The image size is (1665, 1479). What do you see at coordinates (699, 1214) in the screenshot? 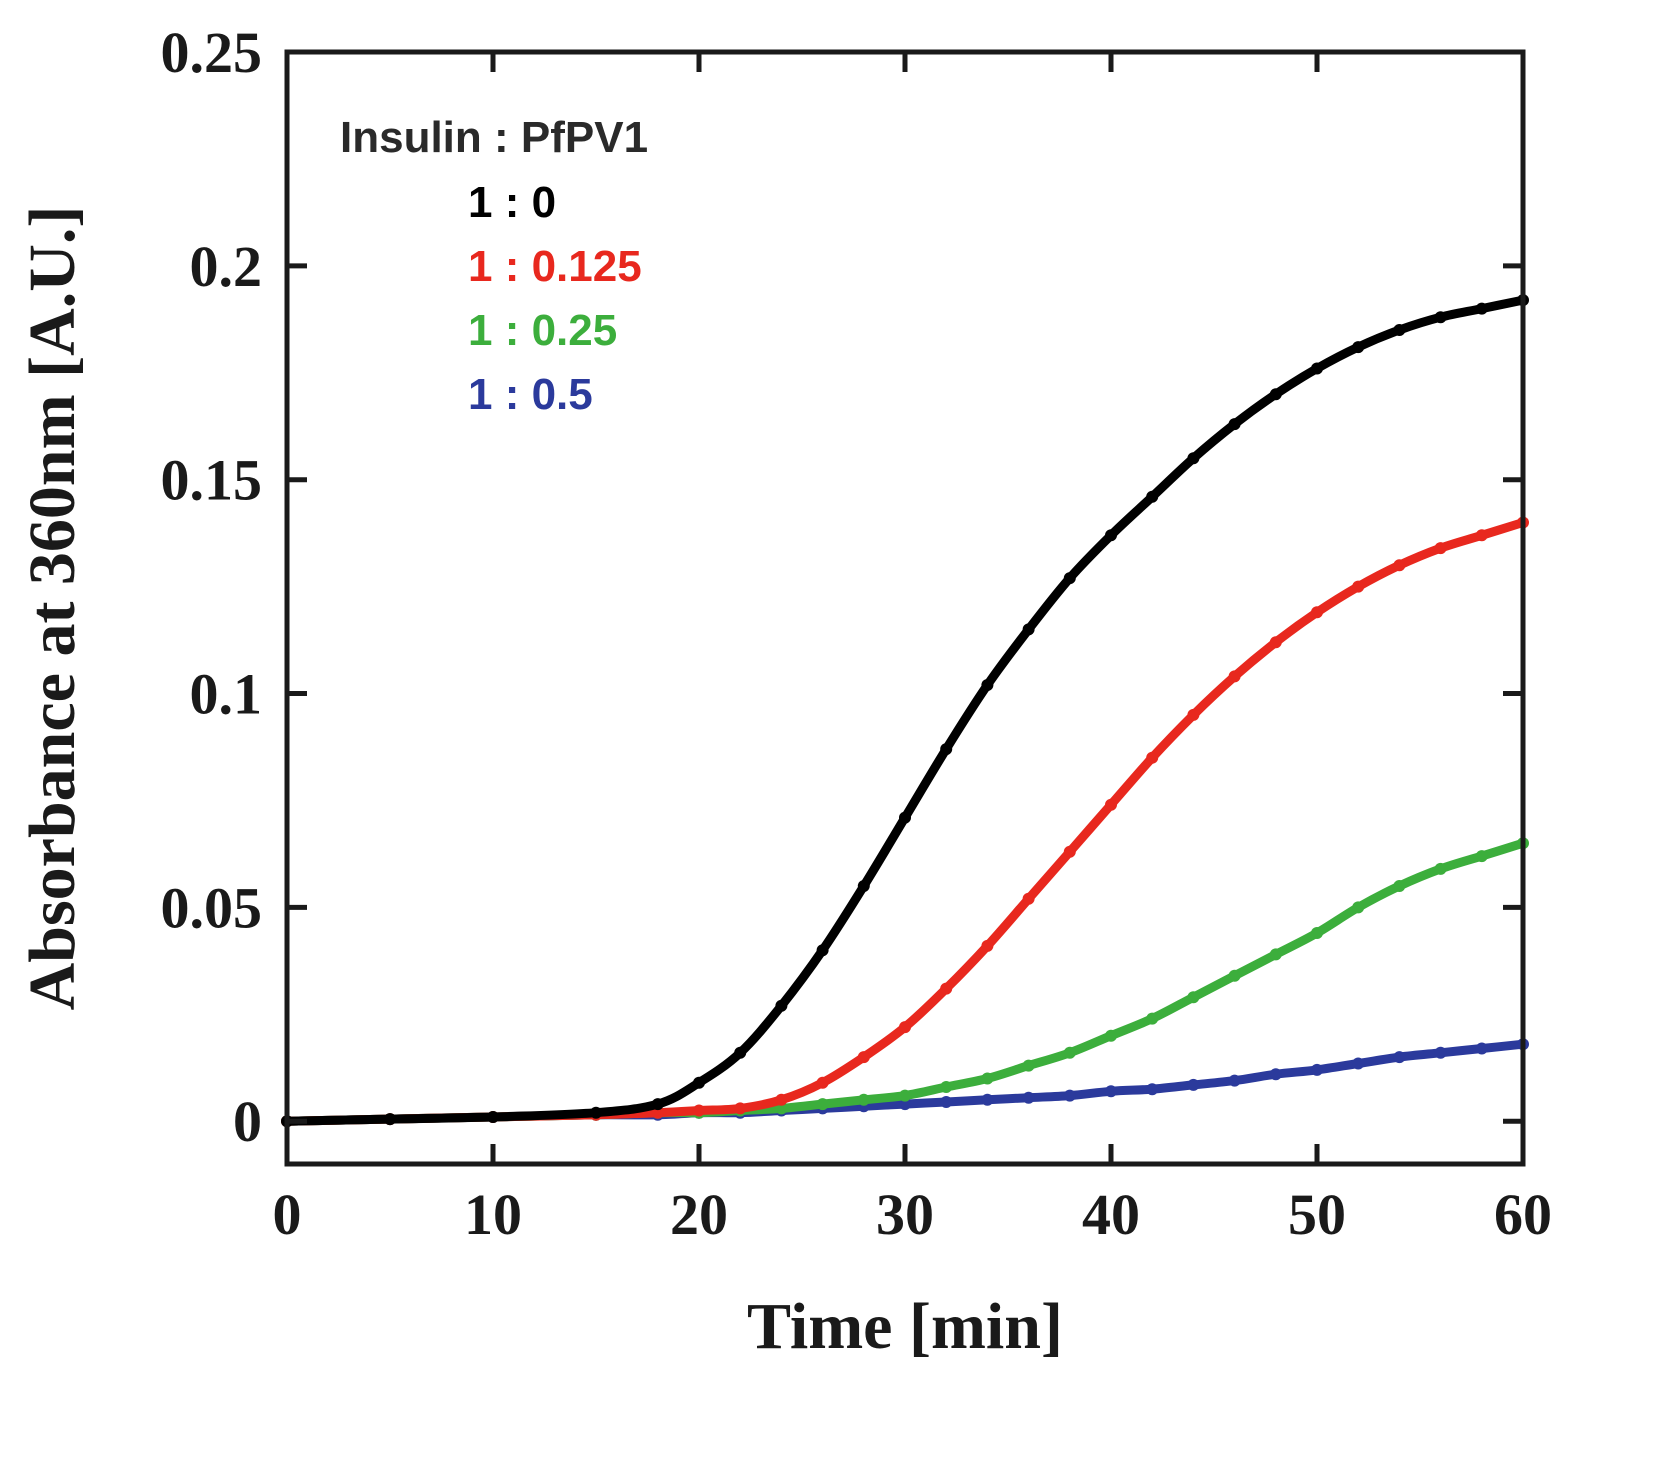
I see `x-tick-label: 20` at bounding box center [699, 1214].